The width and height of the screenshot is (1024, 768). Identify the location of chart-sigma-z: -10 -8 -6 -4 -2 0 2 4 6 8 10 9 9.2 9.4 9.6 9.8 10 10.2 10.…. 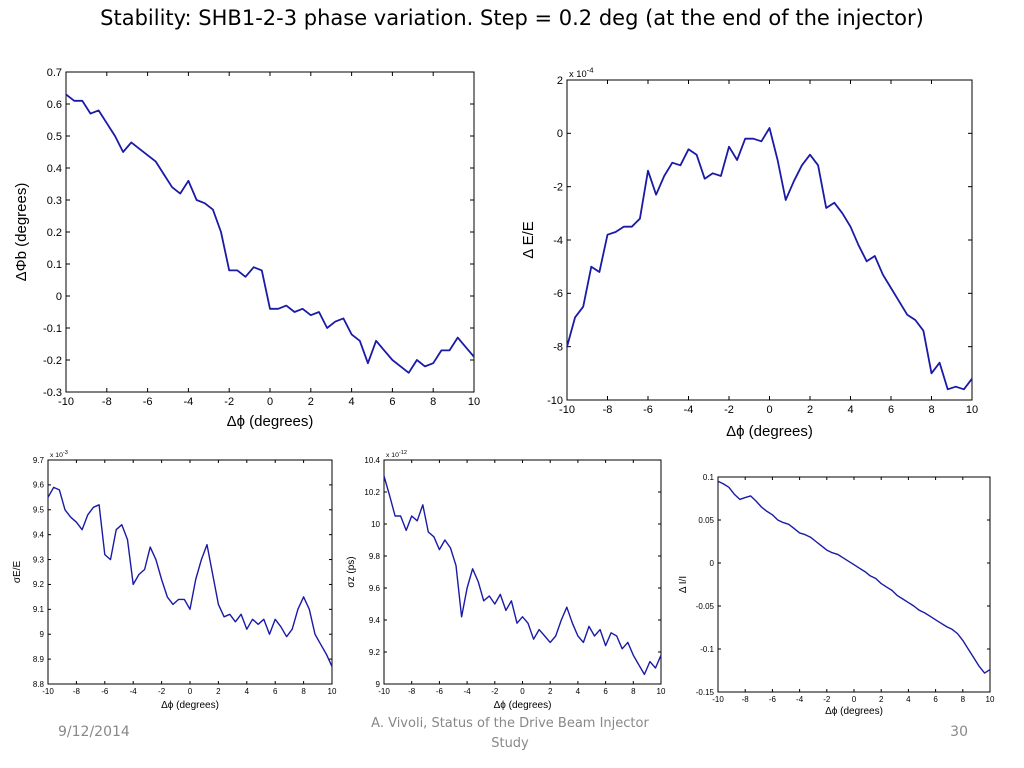
(506, 580).